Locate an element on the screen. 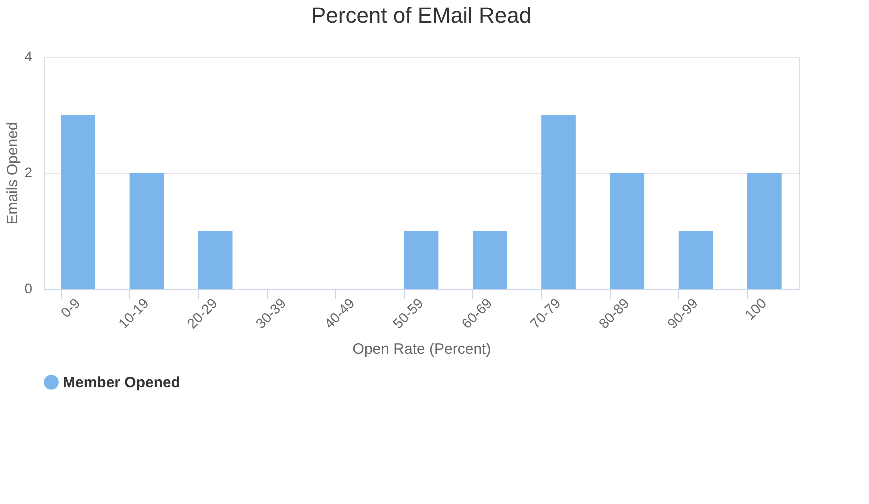 This screenshot has width=869, height=504. y-tick-label: 2 is located at coordinates (28, 172).